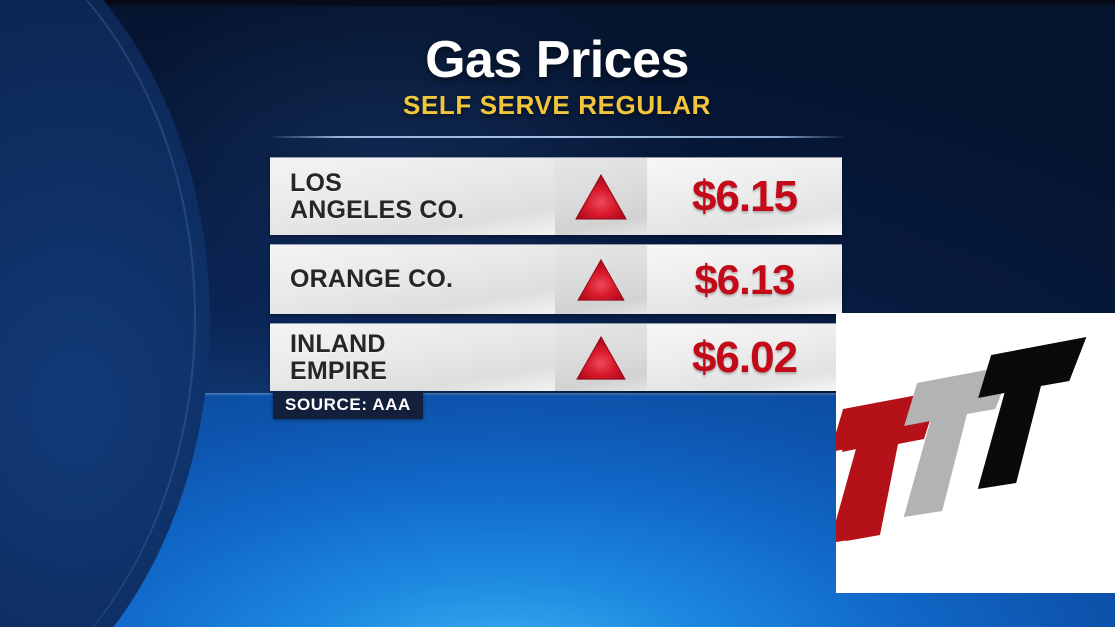  I want to click on county-name: INLAND EMPIRE, so click(338, 357).